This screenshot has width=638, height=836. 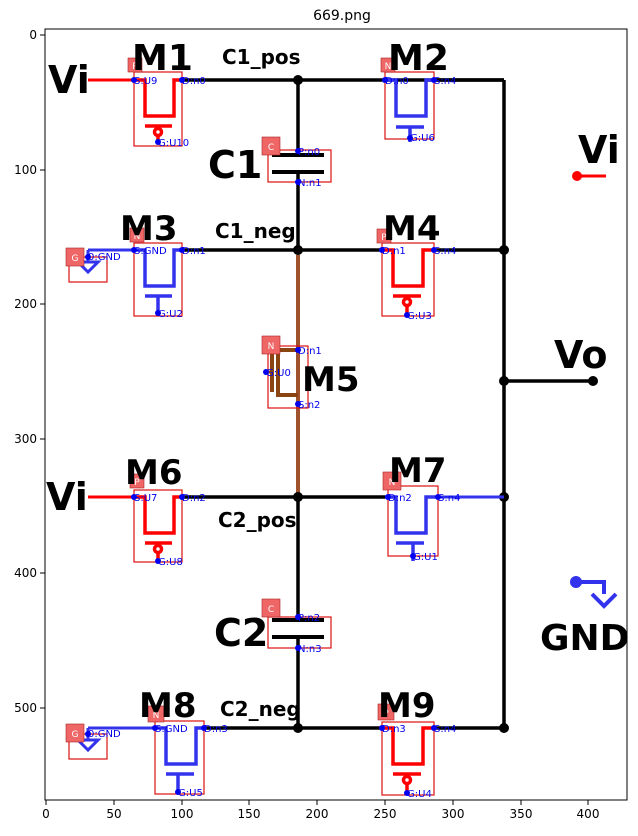 What do you see at coordinates (422, 138) in the screenshot?
I see `pin-label: G:U6` at bounding box center [422, 138].